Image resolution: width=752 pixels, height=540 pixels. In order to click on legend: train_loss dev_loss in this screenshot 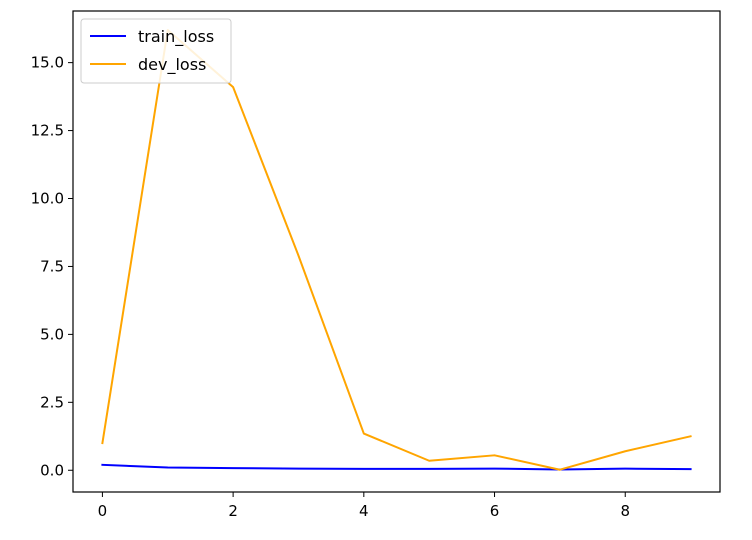, I will do `click(156, 51)`.